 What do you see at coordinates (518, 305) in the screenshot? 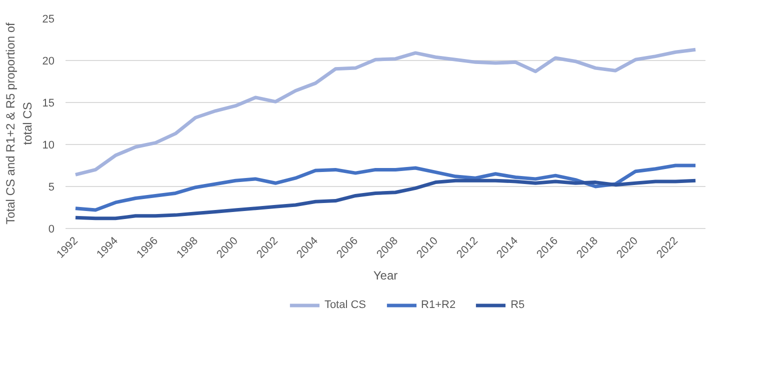
I see `legend-label: R5` at bounding box center [518, 305].